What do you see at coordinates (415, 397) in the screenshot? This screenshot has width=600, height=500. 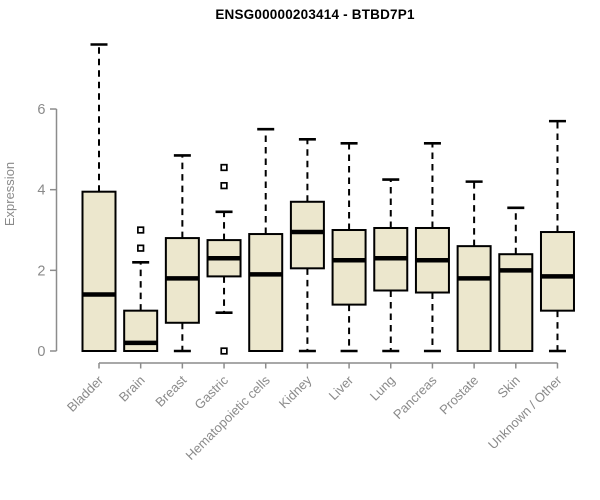 I see `x-tick-label: Pancreas` at bounding box center [415, 397].